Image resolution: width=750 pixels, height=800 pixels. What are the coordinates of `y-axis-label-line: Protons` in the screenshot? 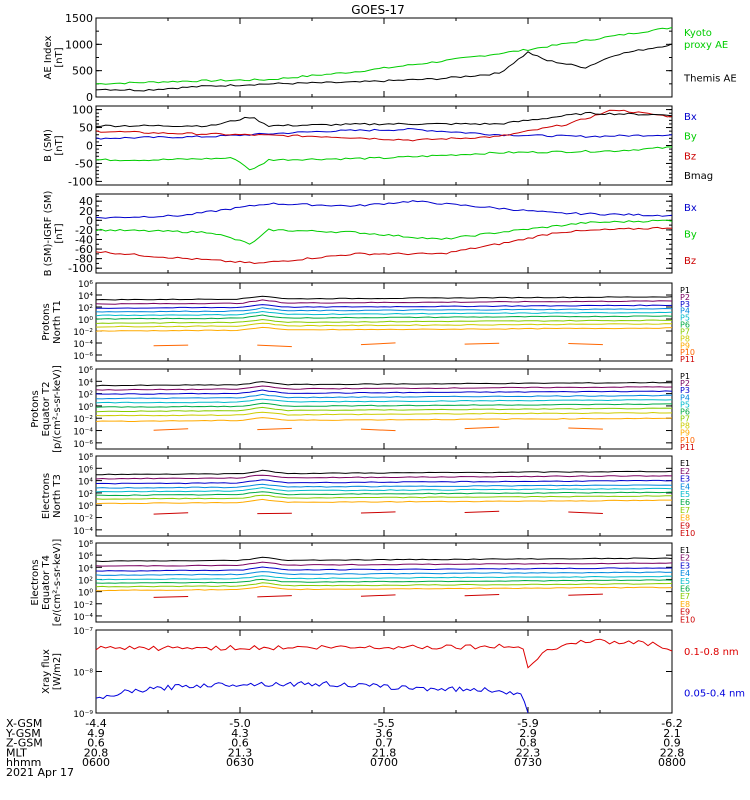 It's located at (46, 321).